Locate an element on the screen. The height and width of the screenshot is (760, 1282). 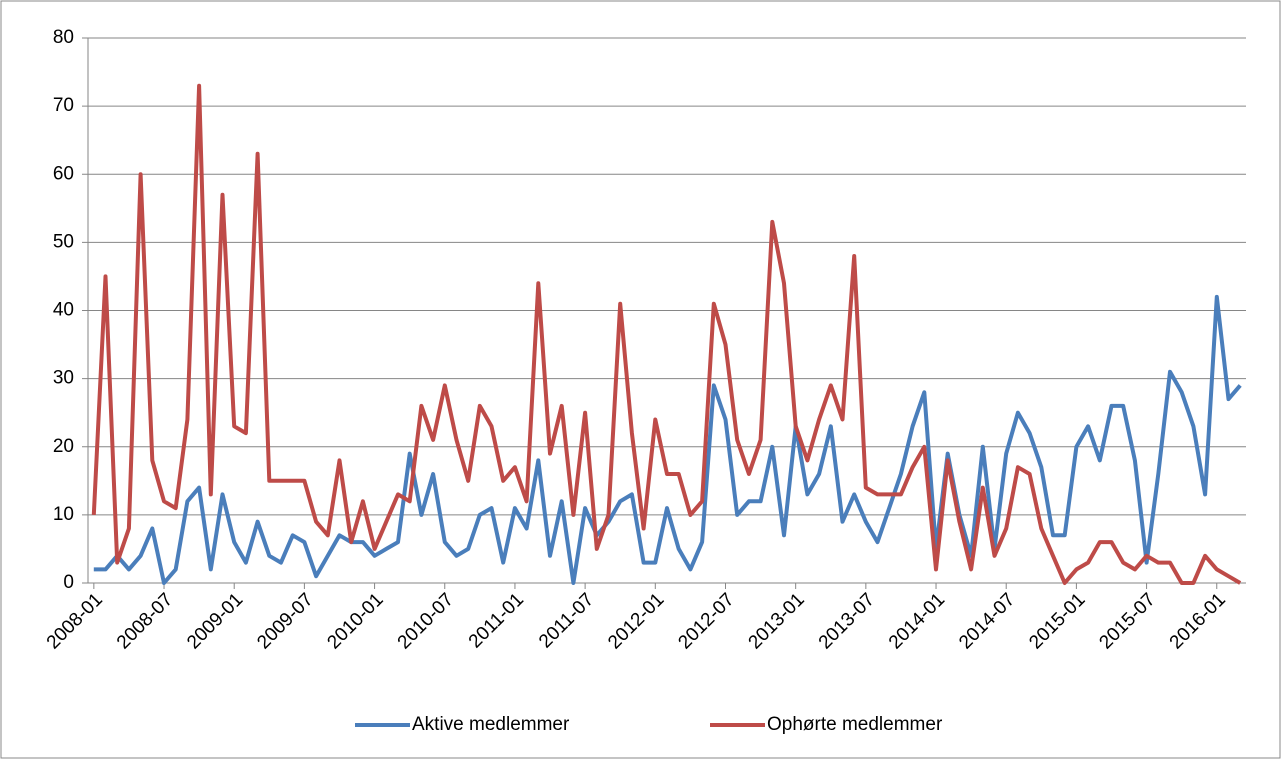
y-tick-label: 30 is located at coordinates (63, 378).